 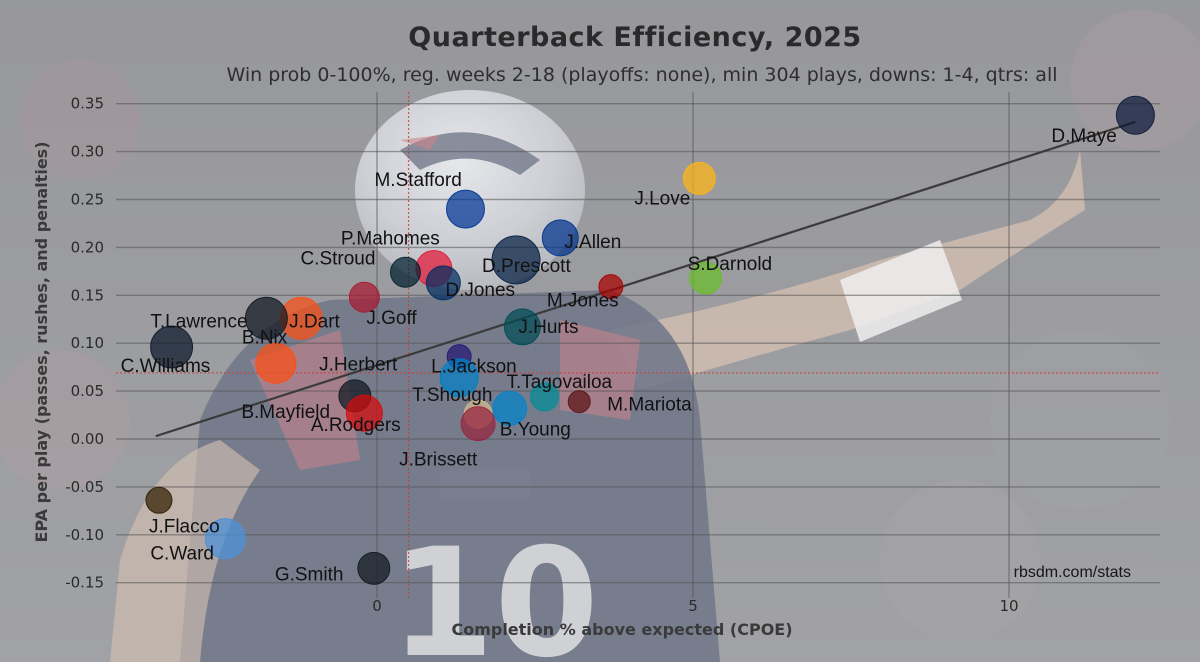 I want to click on point-d-maye, so click(x=1135, y=115).